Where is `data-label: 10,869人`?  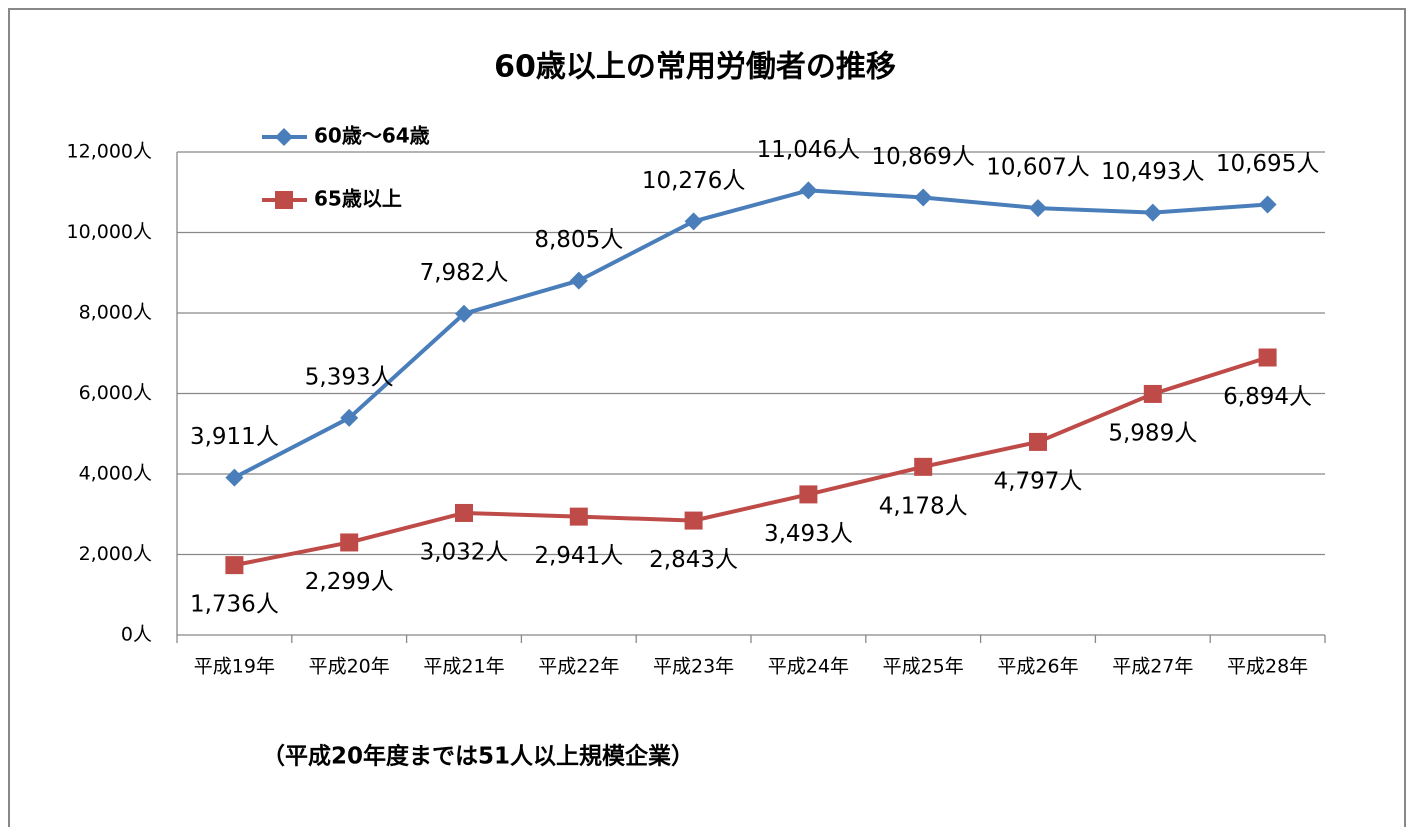
data-label: 10,869人 is located at coordinates (922, 157).